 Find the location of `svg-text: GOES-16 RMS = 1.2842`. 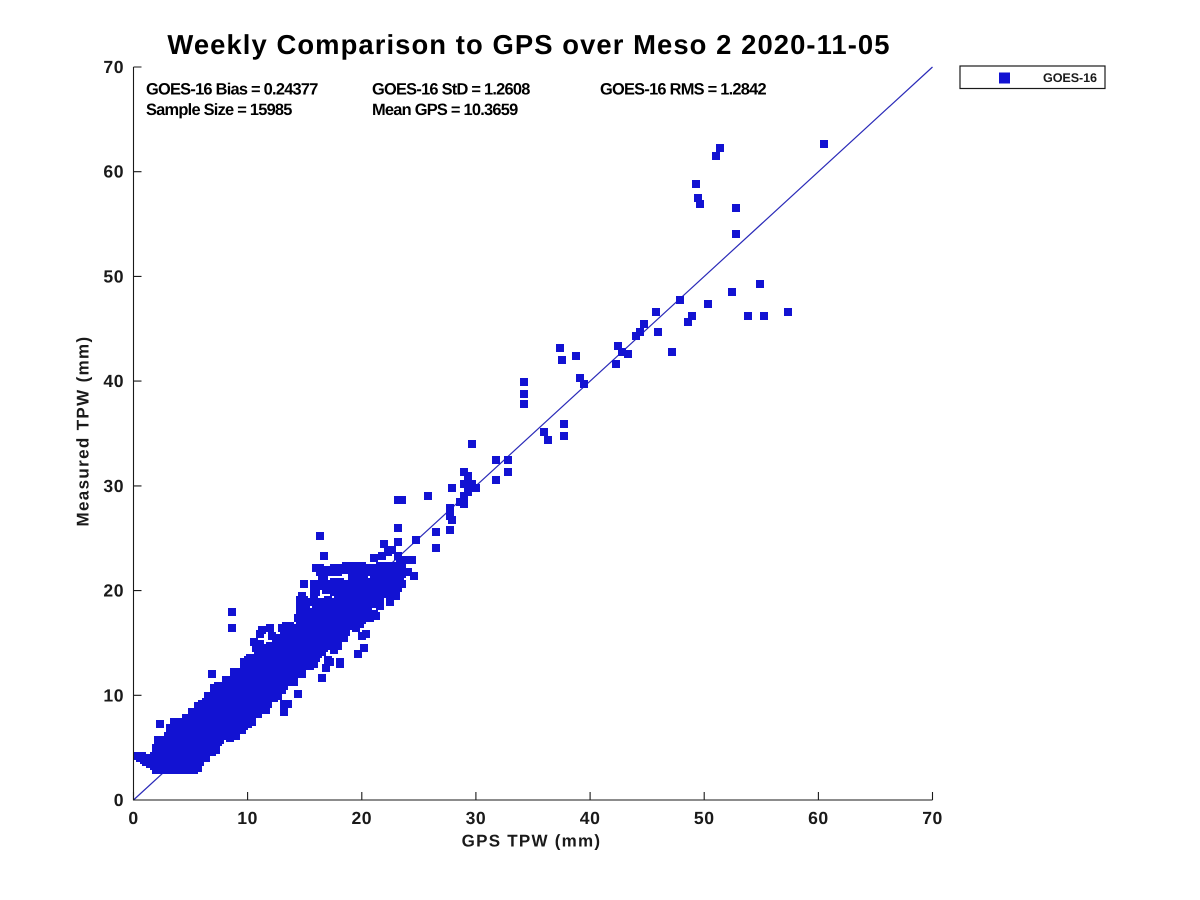

svg-text: GOES-16 RMS = 1.2842 is located at coordinates (683, 89).